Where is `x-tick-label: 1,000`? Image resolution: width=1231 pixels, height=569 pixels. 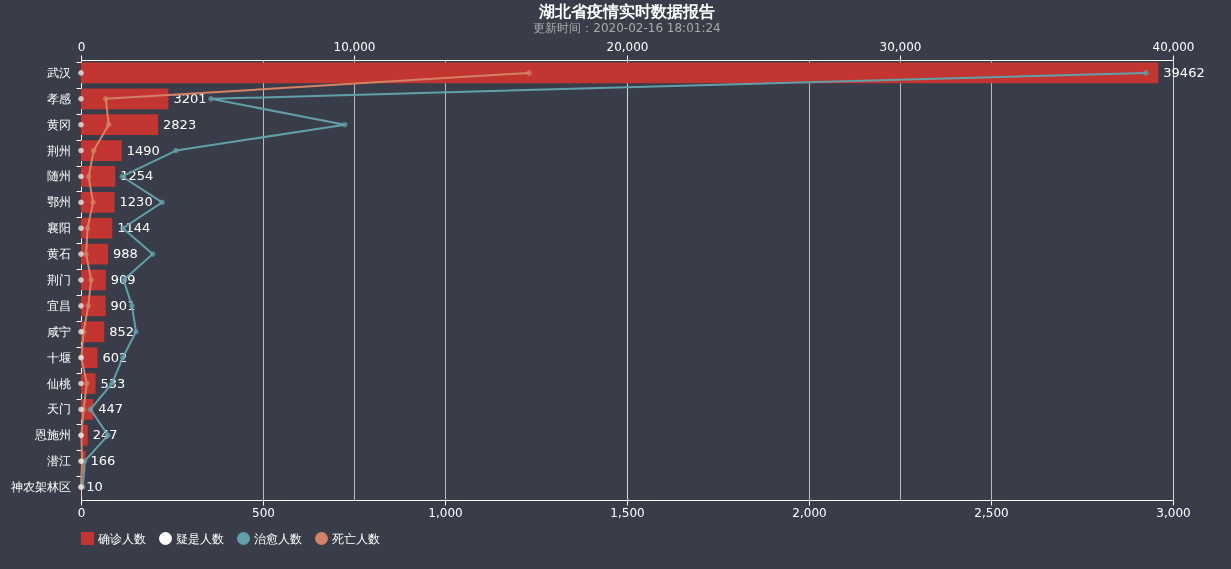 x-tick-label: 1,000 is located at coordinates (445, 512).